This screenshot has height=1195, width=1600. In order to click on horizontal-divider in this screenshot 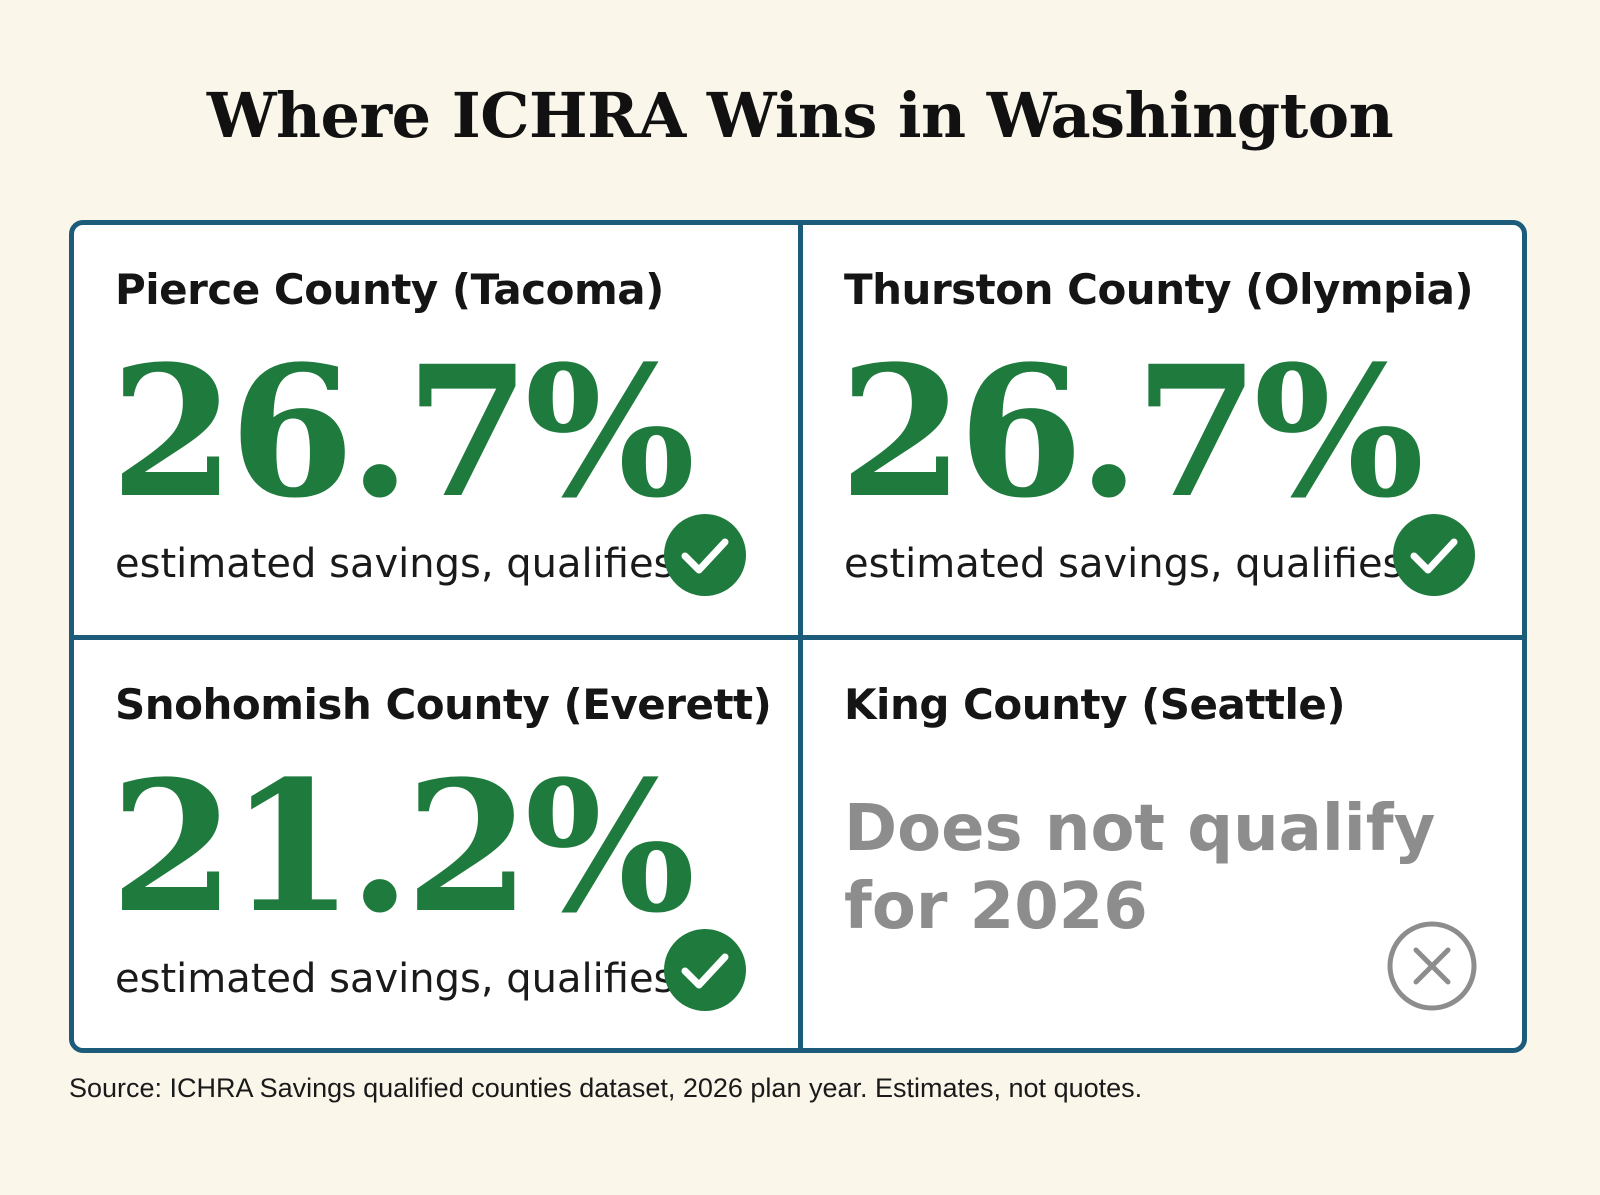, I will do `click(798, 637)`.